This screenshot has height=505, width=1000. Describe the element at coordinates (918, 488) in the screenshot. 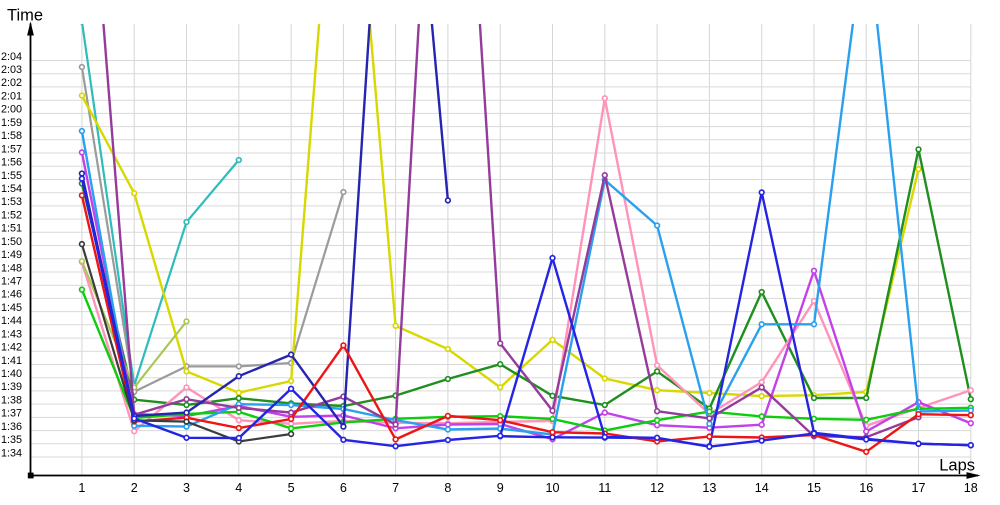

I see `svg-text: 17` at that location.